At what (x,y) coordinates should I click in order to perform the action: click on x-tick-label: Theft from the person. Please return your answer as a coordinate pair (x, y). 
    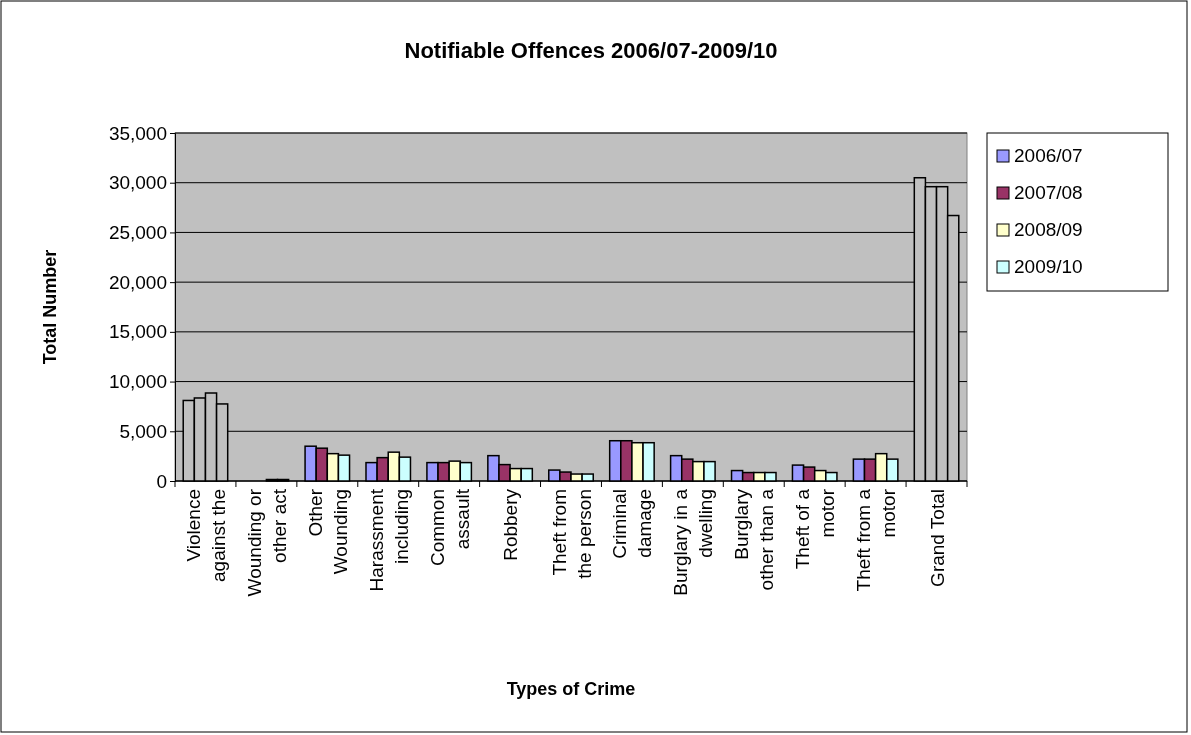
    Looking at the image, I should click on (571, 534).